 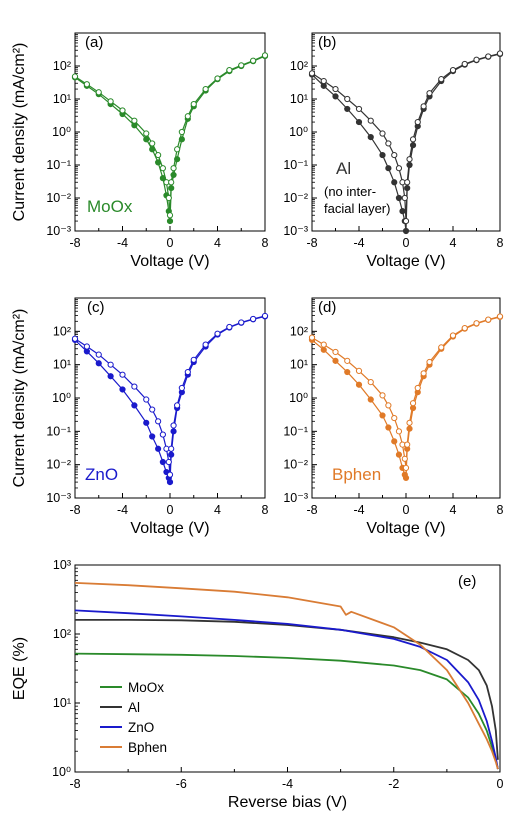 What do you see at coordinates (19, 668) in the screenshot?
I see `y-axis-label: EQE (%)` at bounding box center [19, 668].